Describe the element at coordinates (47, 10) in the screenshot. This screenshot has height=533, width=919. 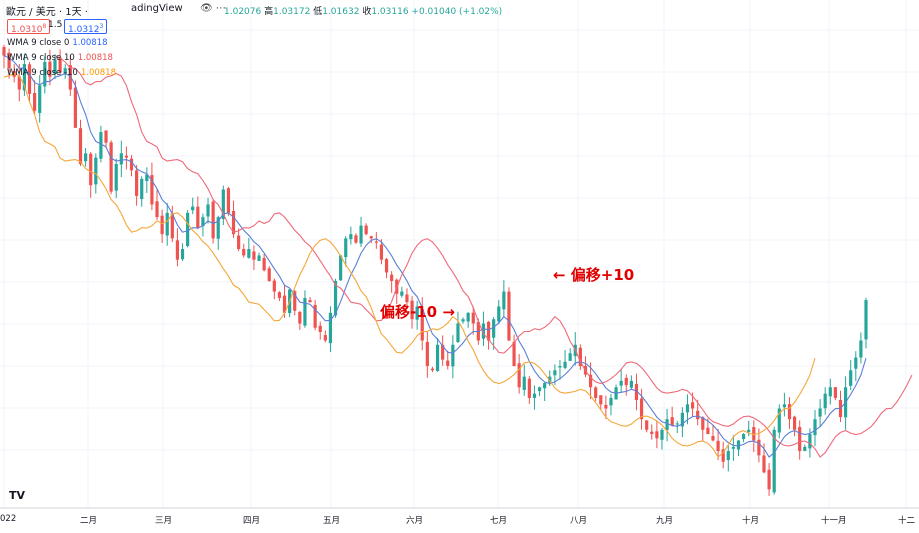
I see `symbol-title: 歐元 / 美元 · 1天 ·` at that location.